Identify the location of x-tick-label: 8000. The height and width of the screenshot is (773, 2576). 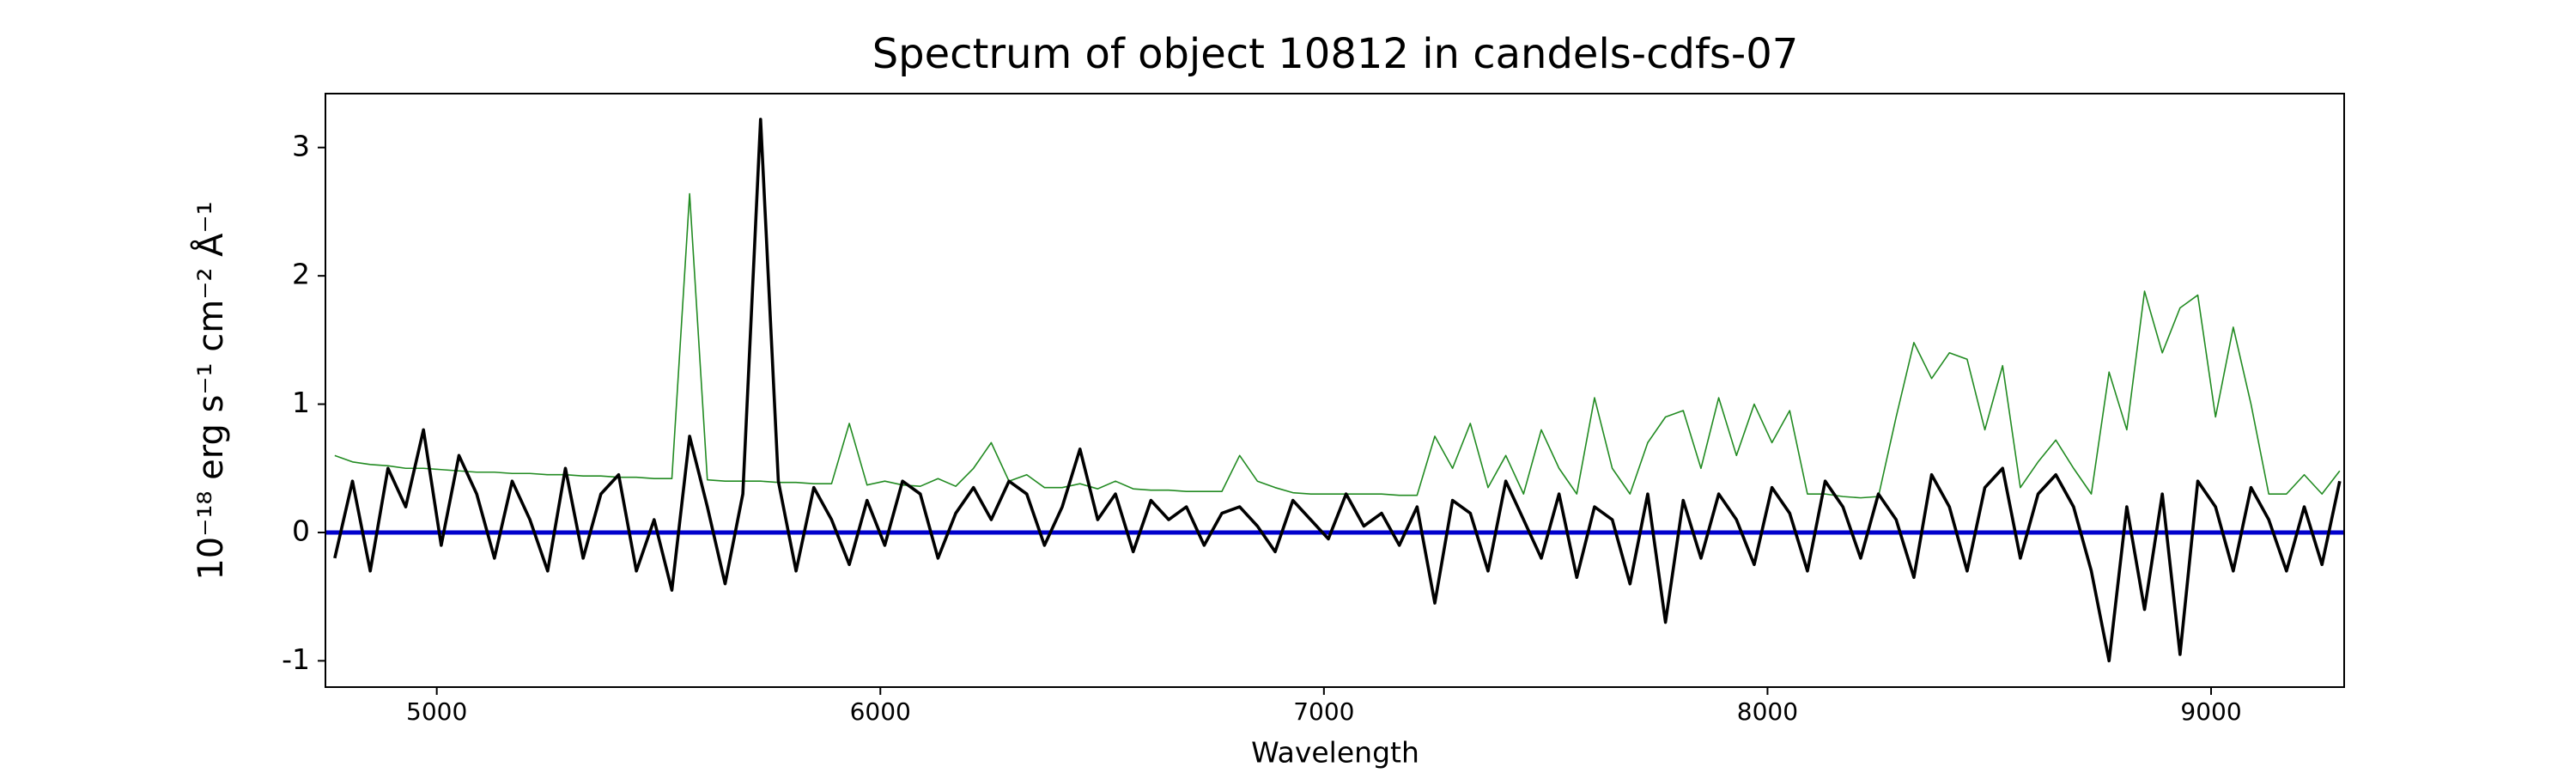
(1768, 711).